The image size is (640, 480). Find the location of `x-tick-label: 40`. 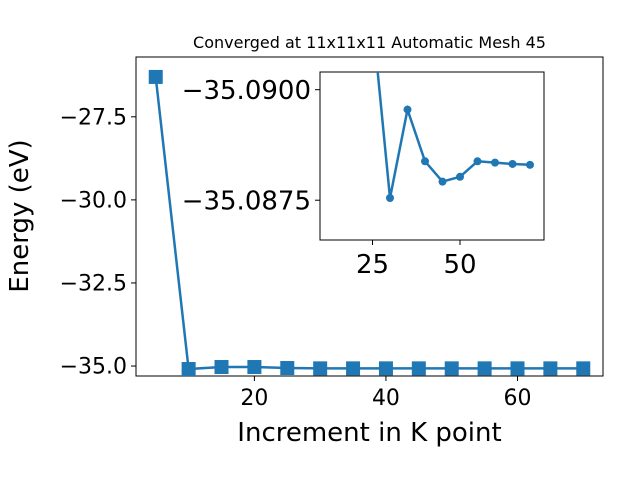

x-tick-label: 40 is located at coordinates (386, 398).